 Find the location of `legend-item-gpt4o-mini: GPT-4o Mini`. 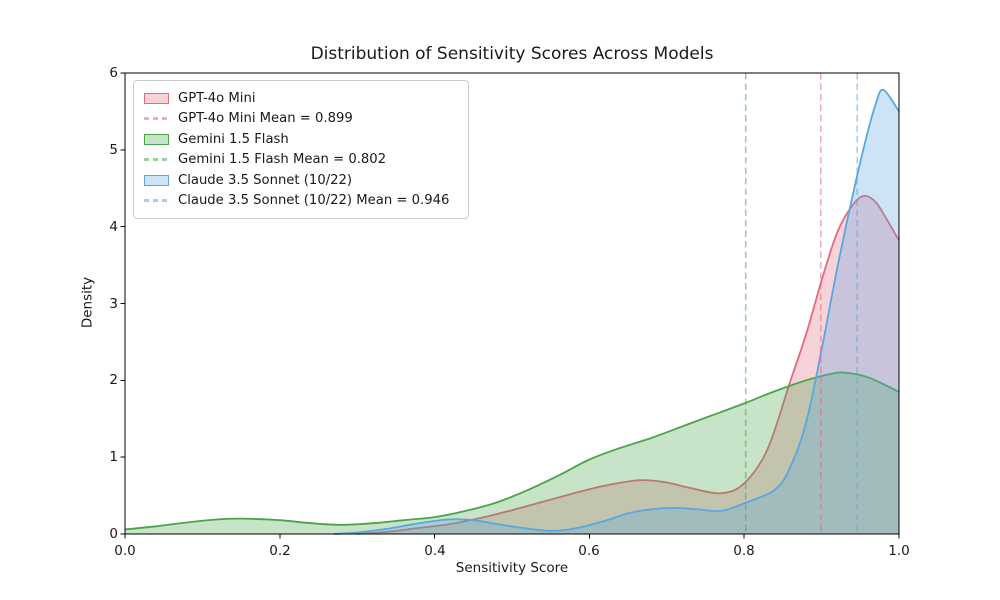

legend-item-gpt4o-mini: GPT-4o Mini is located at coordinates (301, 98).